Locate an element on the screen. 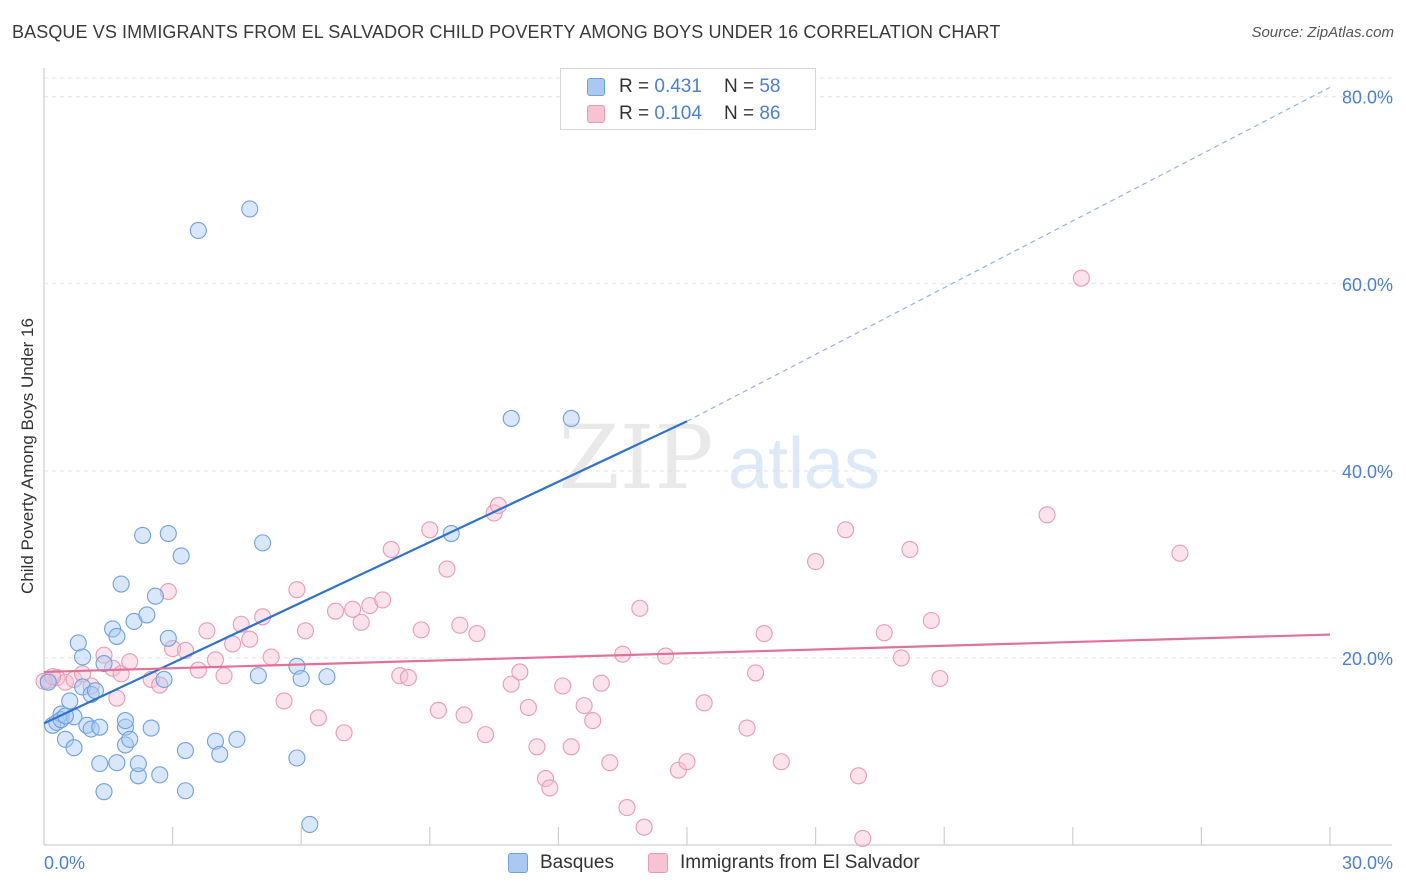 This screenshot has height=892, width=1406. legend-swatch-basques is located at coordinates (596, 87).